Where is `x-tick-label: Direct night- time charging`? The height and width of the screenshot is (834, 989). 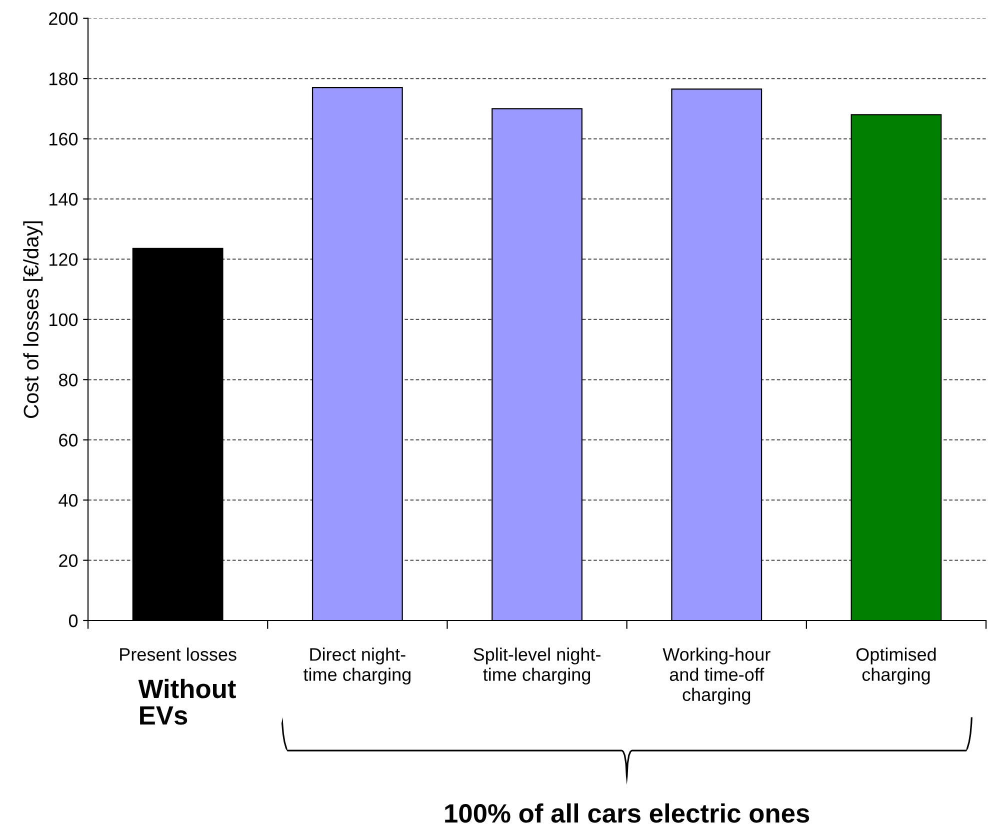 x-tick-label: Direct night- time charging is located at coordinates (357, 666).